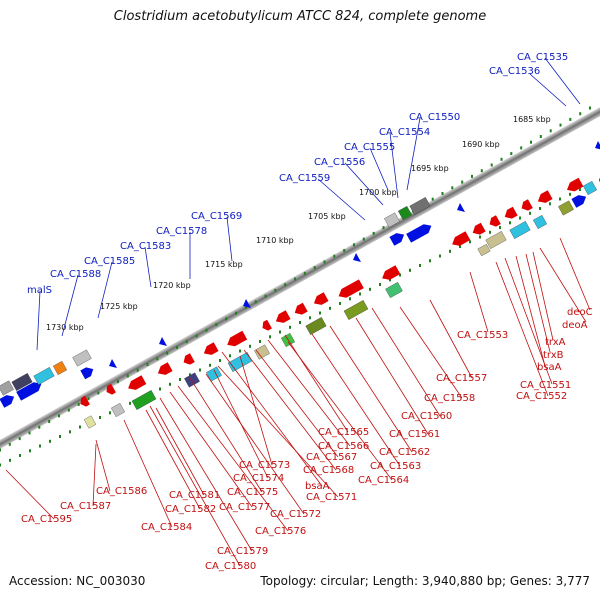 Image resolution: width=600 pixels, height=600 pixels. Describe the element at coordinates (430, 168) in the screenshot. I see `kbp-tick-label: 1695 kbp` at that location.